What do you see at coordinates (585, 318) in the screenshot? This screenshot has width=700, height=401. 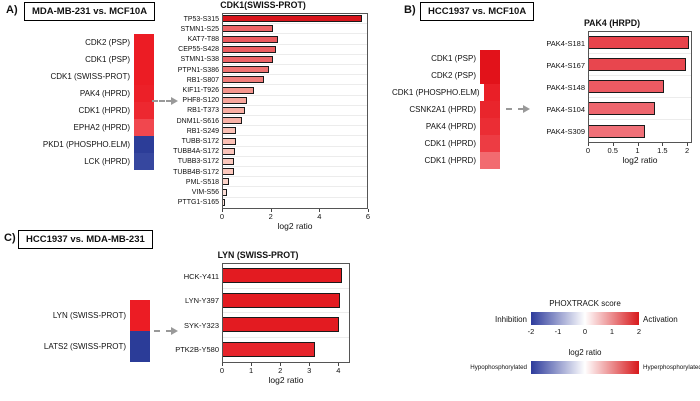 I see `phoxtrack-gradient` at bounding box center [585, 318].